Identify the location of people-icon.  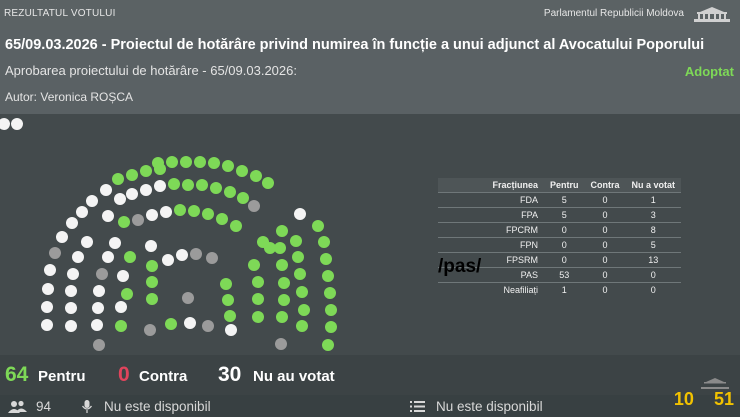
(17, 406).